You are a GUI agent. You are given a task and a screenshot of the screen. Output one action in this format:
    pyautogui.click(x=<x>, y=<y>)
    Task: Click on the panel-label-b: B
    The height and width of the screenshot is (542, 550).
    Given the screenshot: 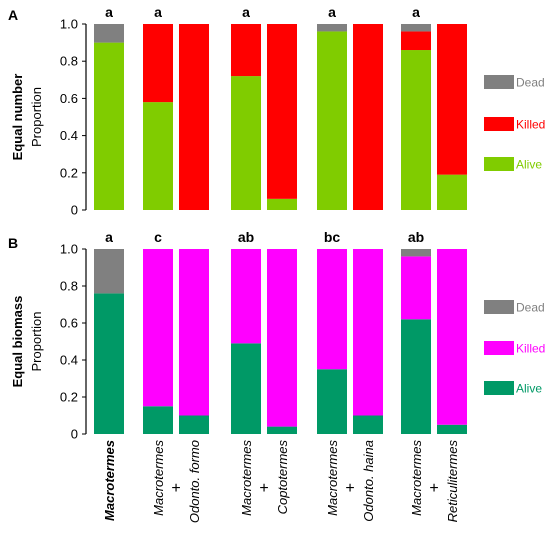 What is the action you would take?
    pyautogui.click(x=13, y=243)
    